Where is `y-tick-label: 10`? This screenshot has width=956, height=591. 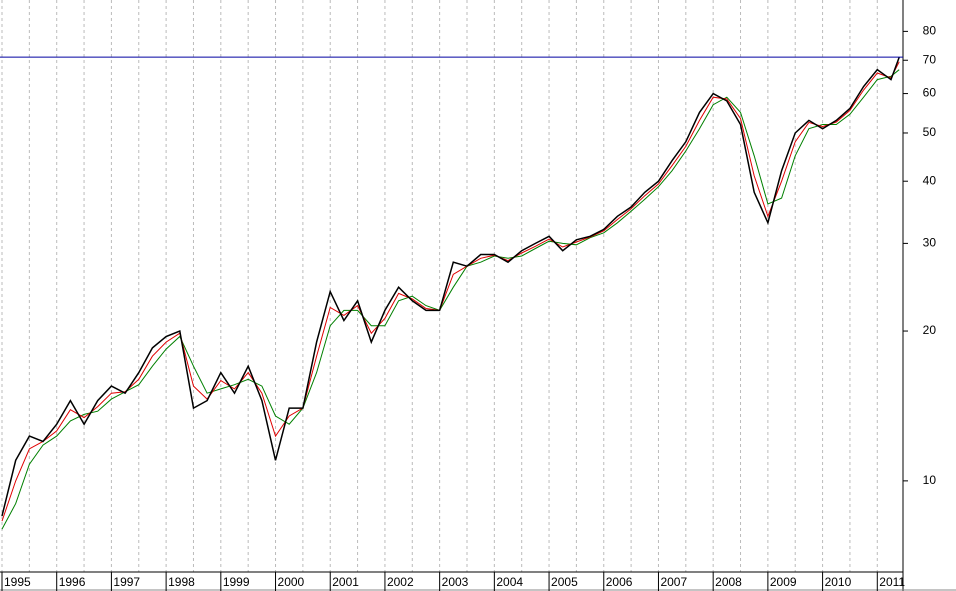
y-tick-label: 10 is located at coordinates (930, 480).